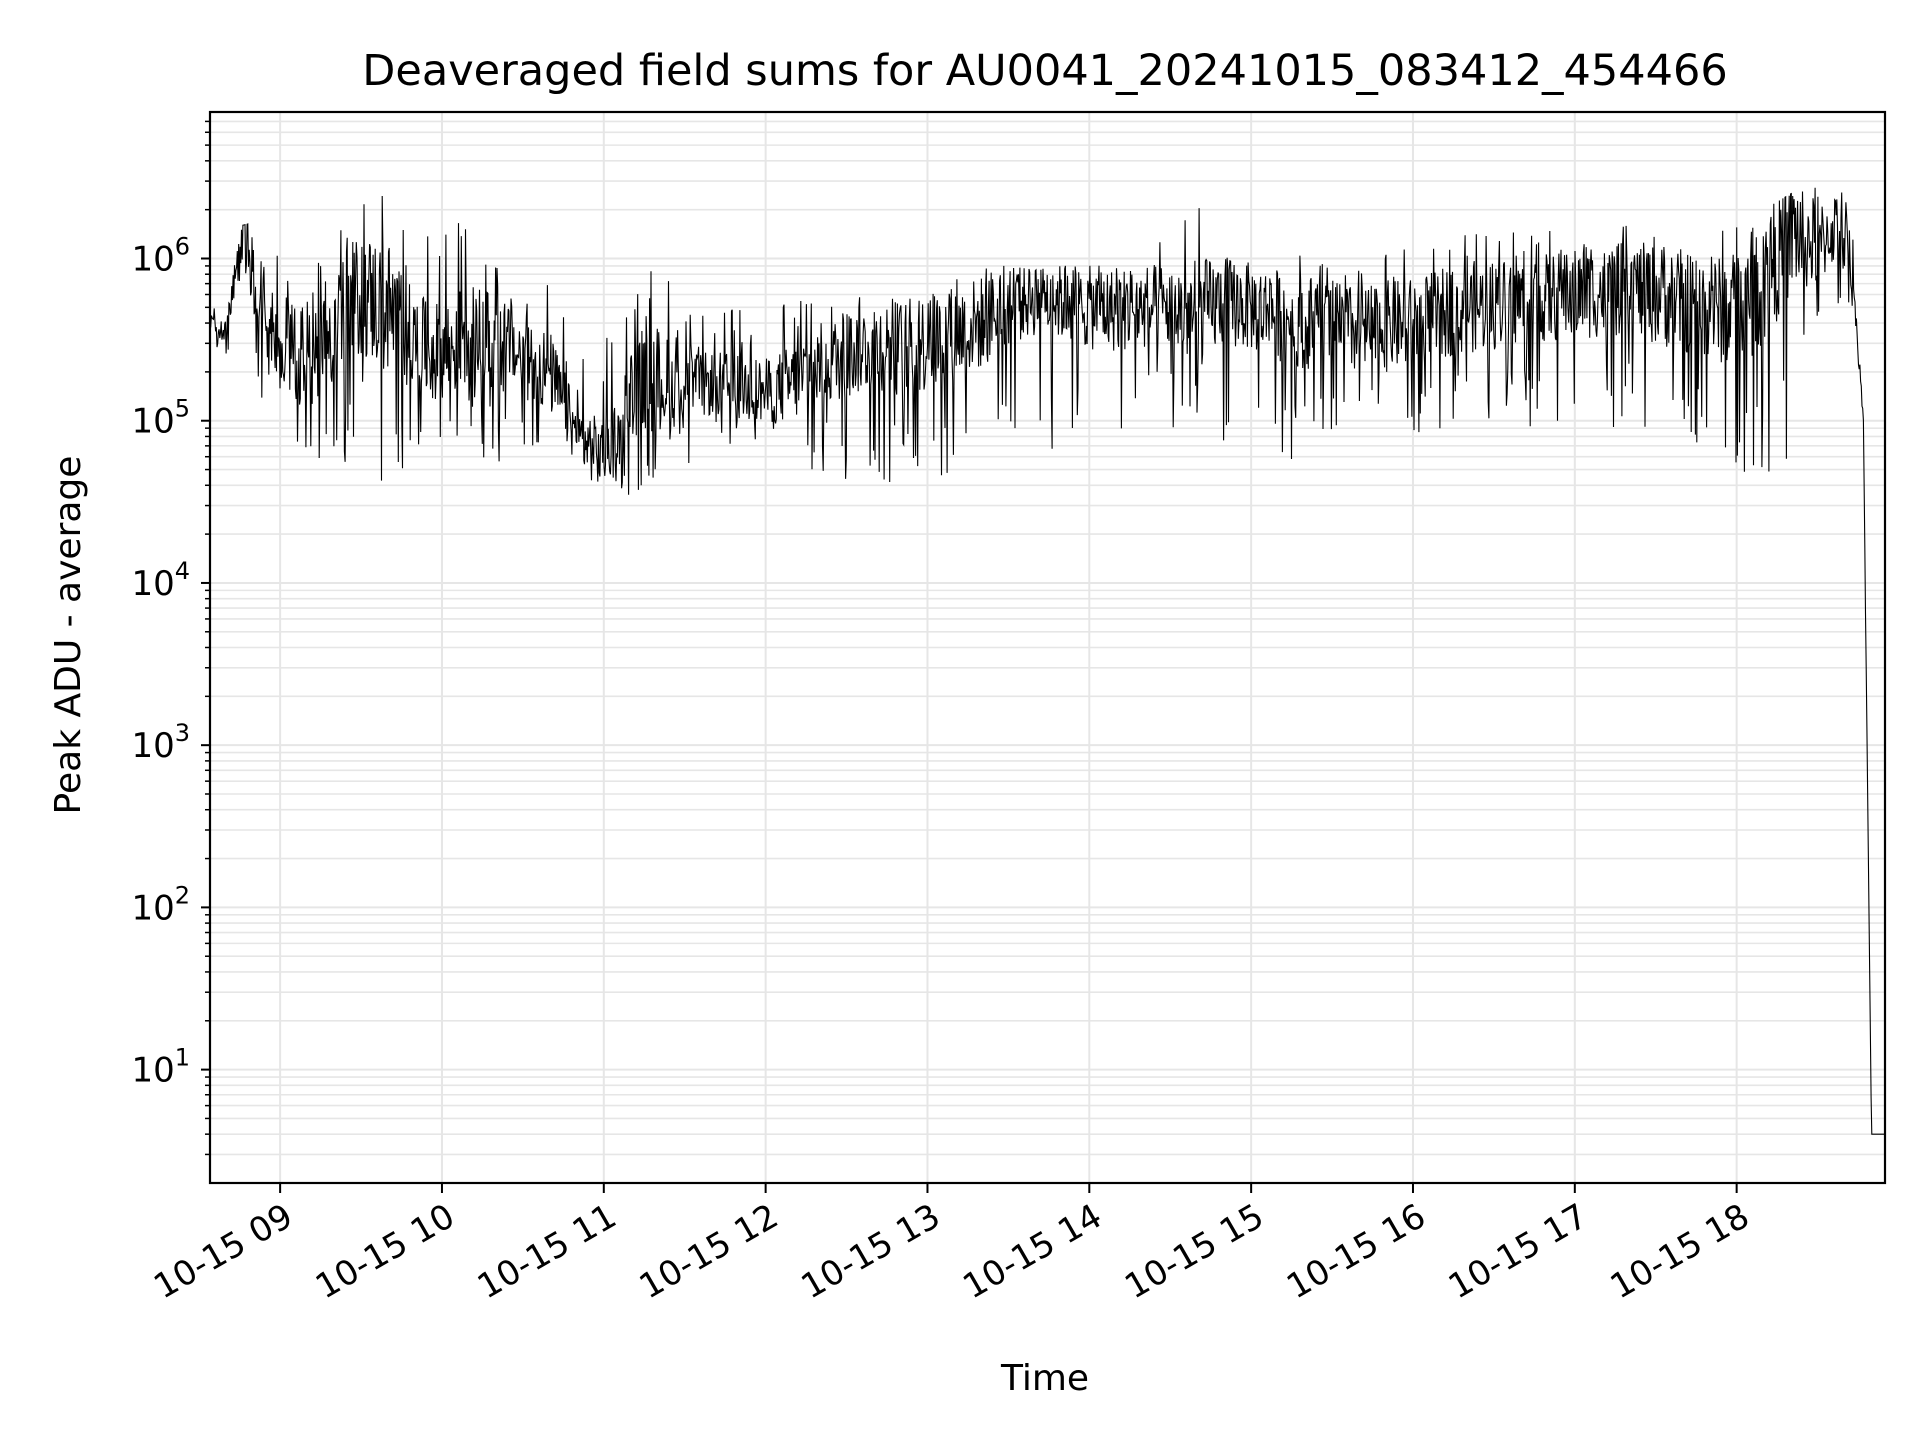 This screenshot has width=1920, height=1440. What do you see at coordinates (160, 256) in the screenshot?
I see `y-tick-label: 10⁶` at bounding box center [160, 256].